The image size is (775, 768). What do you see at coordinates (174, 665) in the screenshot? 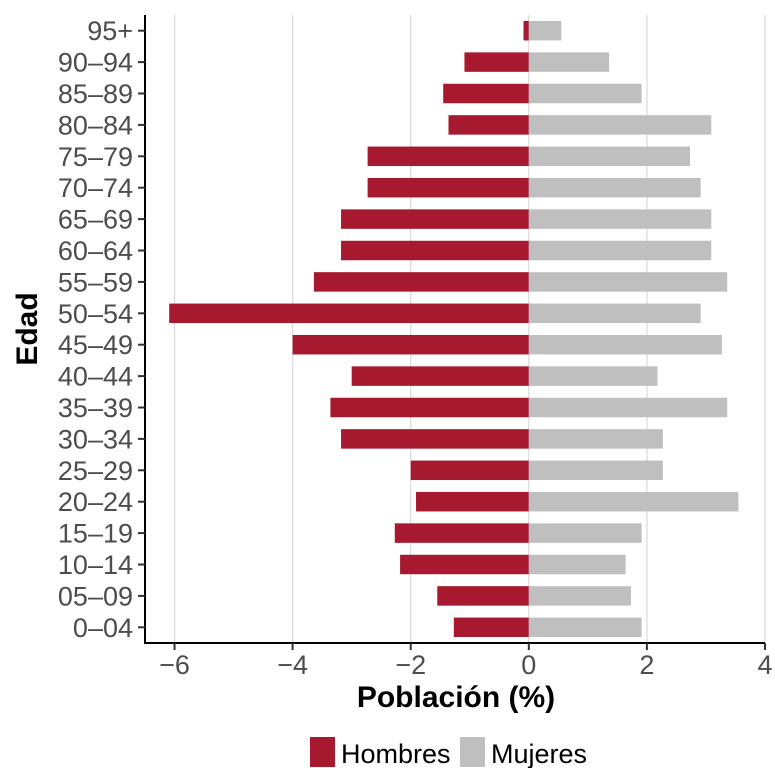
I see `x-tick-label: −6` at bounding box center [174, 665].